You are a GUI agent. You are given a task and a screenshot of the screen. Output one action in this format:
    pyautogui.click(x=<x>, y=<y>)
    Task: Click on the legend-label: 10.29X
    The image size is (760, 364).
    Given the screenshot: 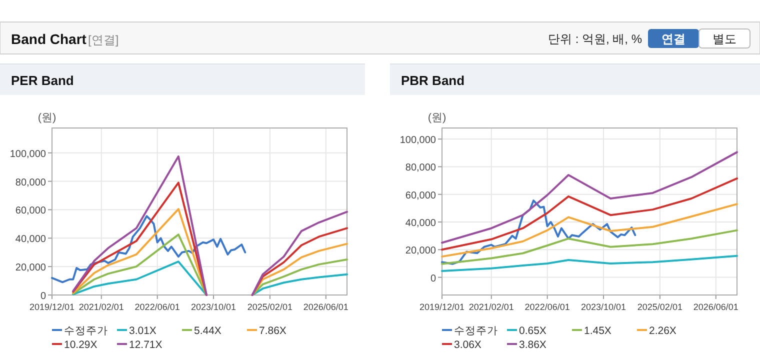 What is the action you would take?
    pyautogui.click(x=81, y=345)
    